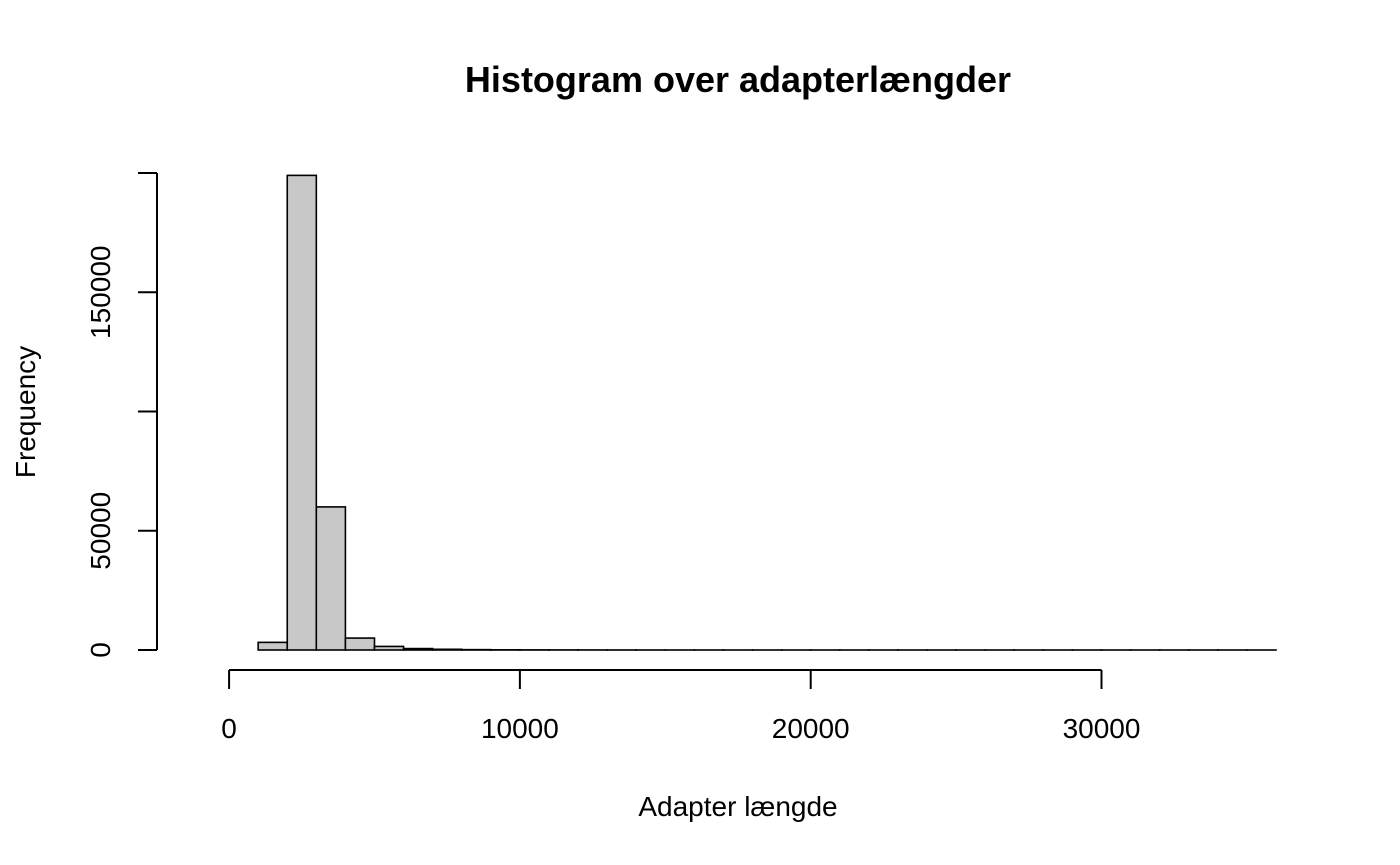  I want to click on y-tick-label: 50000, so click(100, 531).